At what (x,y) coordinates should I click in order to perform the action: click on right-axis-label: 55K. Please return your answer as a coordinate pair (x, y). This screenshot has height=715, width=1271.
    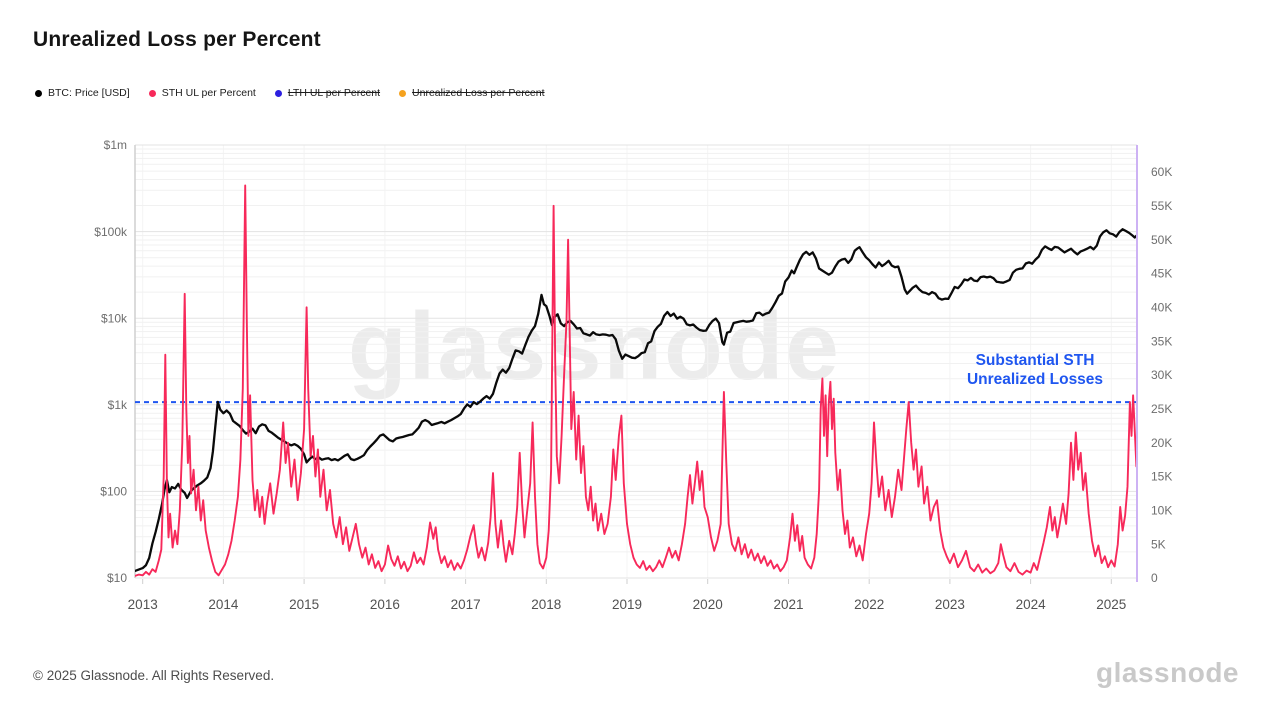
    Looking at the image, I should click on (1161, 206).